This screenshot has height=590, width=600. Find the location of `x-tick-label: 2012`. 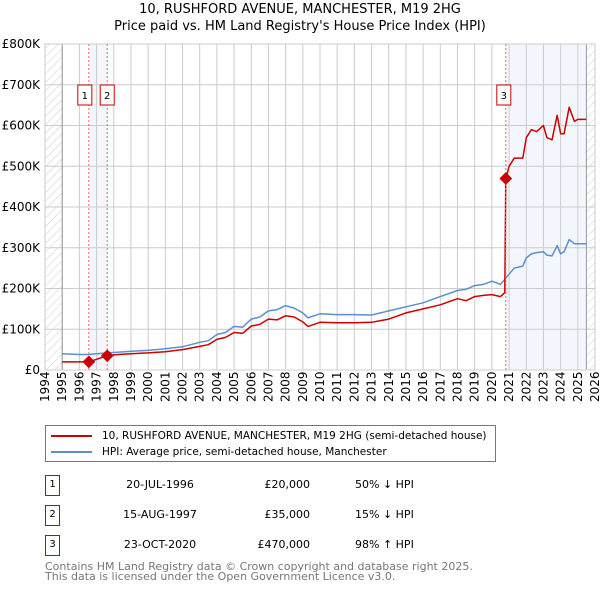

x-tick-label: 2012 is located at coordinates (354, 386).